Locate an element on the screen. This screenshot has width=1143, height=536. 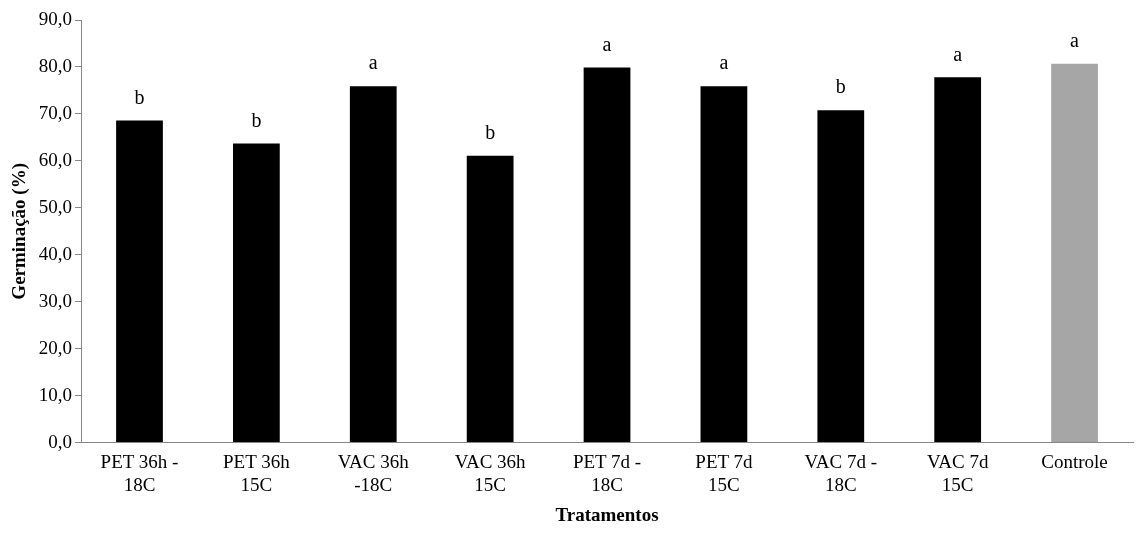
x-axis-title: Tratamentos is located at coordinates (607, 514).